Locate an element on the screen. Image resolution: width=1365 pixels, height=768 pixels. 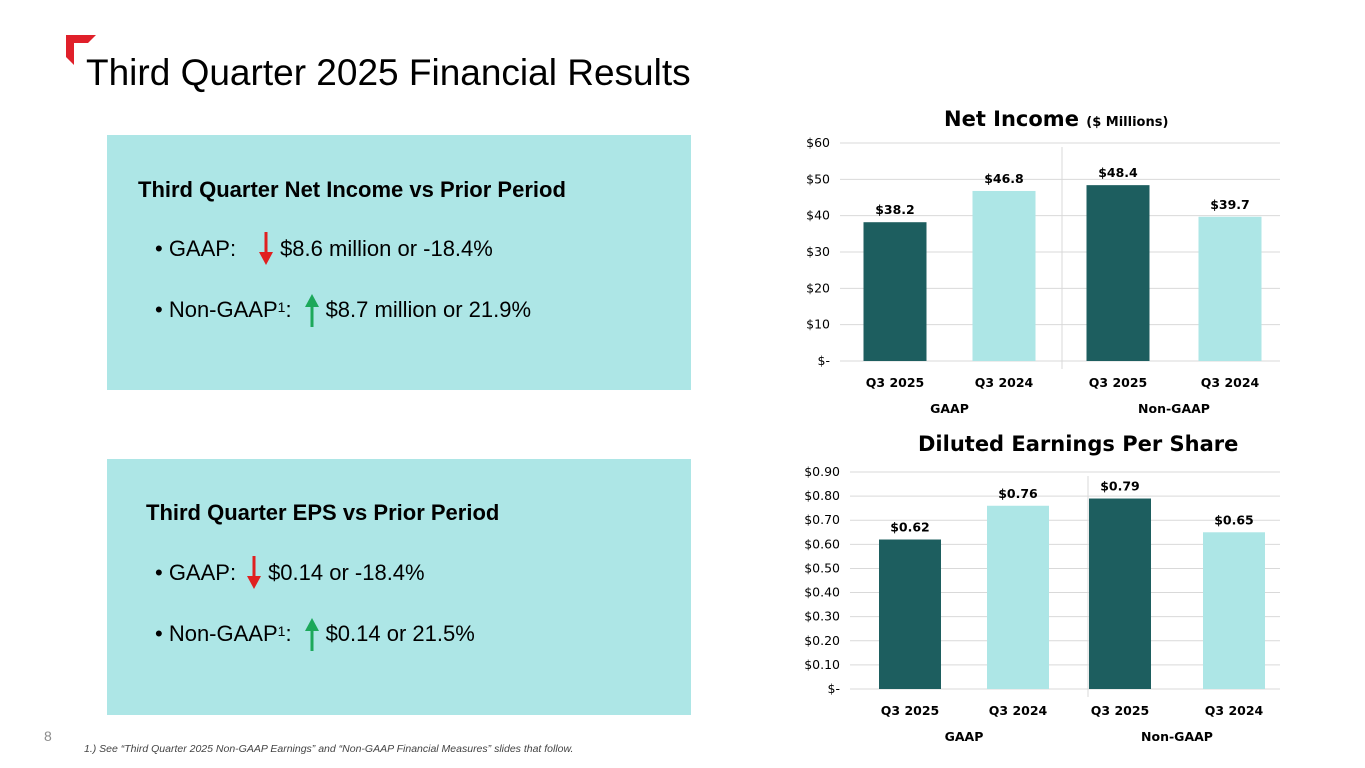
net-income-chart-title: Net Income ($ Millions) is located at coordinates (1056, 119).